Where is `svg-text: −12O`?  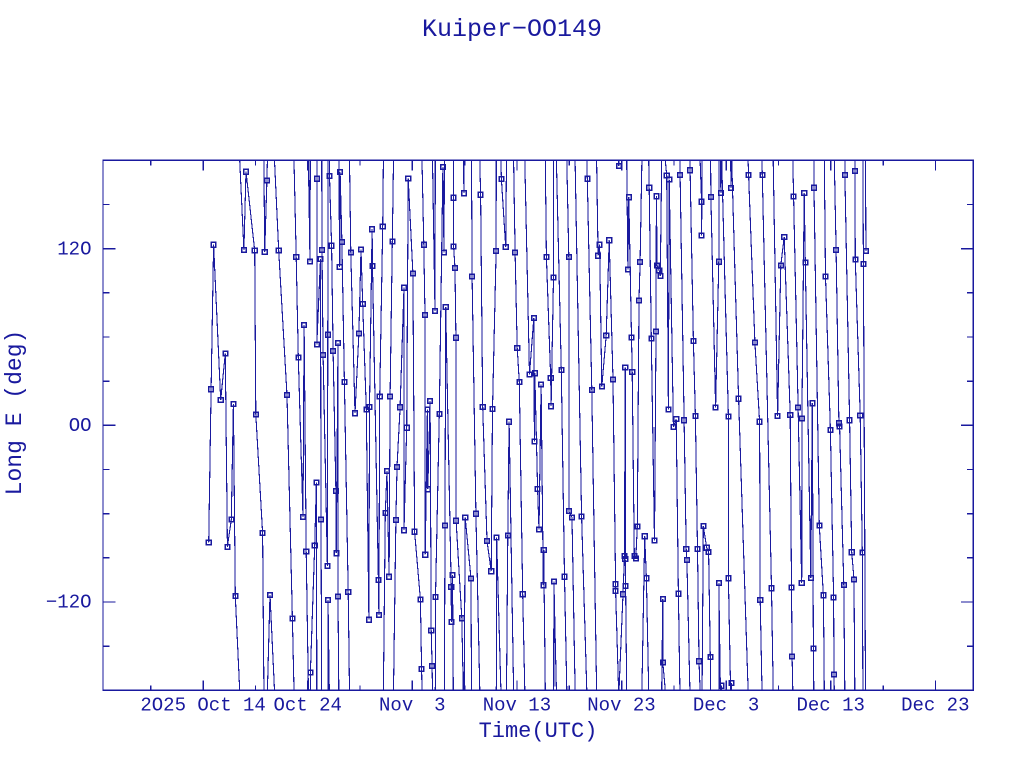
svg-text: −12O is located at coordinates (69, 603).